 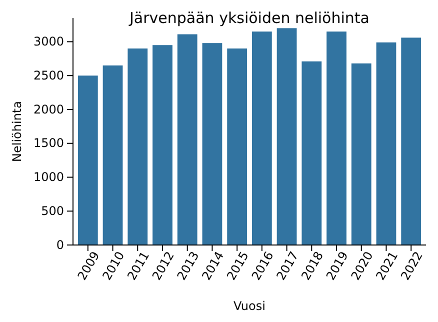 I want to click on y-axis-title: Neliöhinta, so click(x=17, y=131).